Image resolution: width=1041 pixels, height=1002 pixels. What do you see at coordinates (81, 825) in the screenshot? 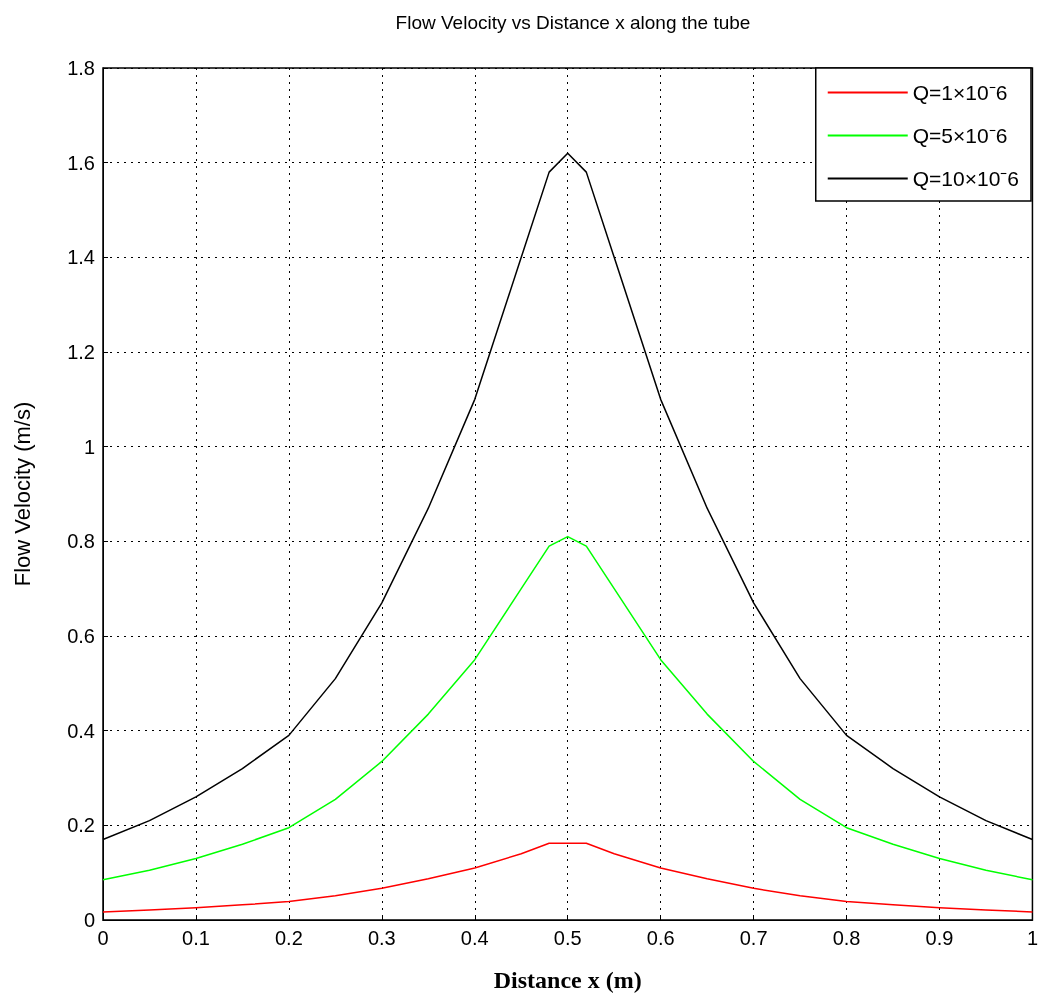
I see `y-tick-label: 0.2` at bounding box center [81, 825].